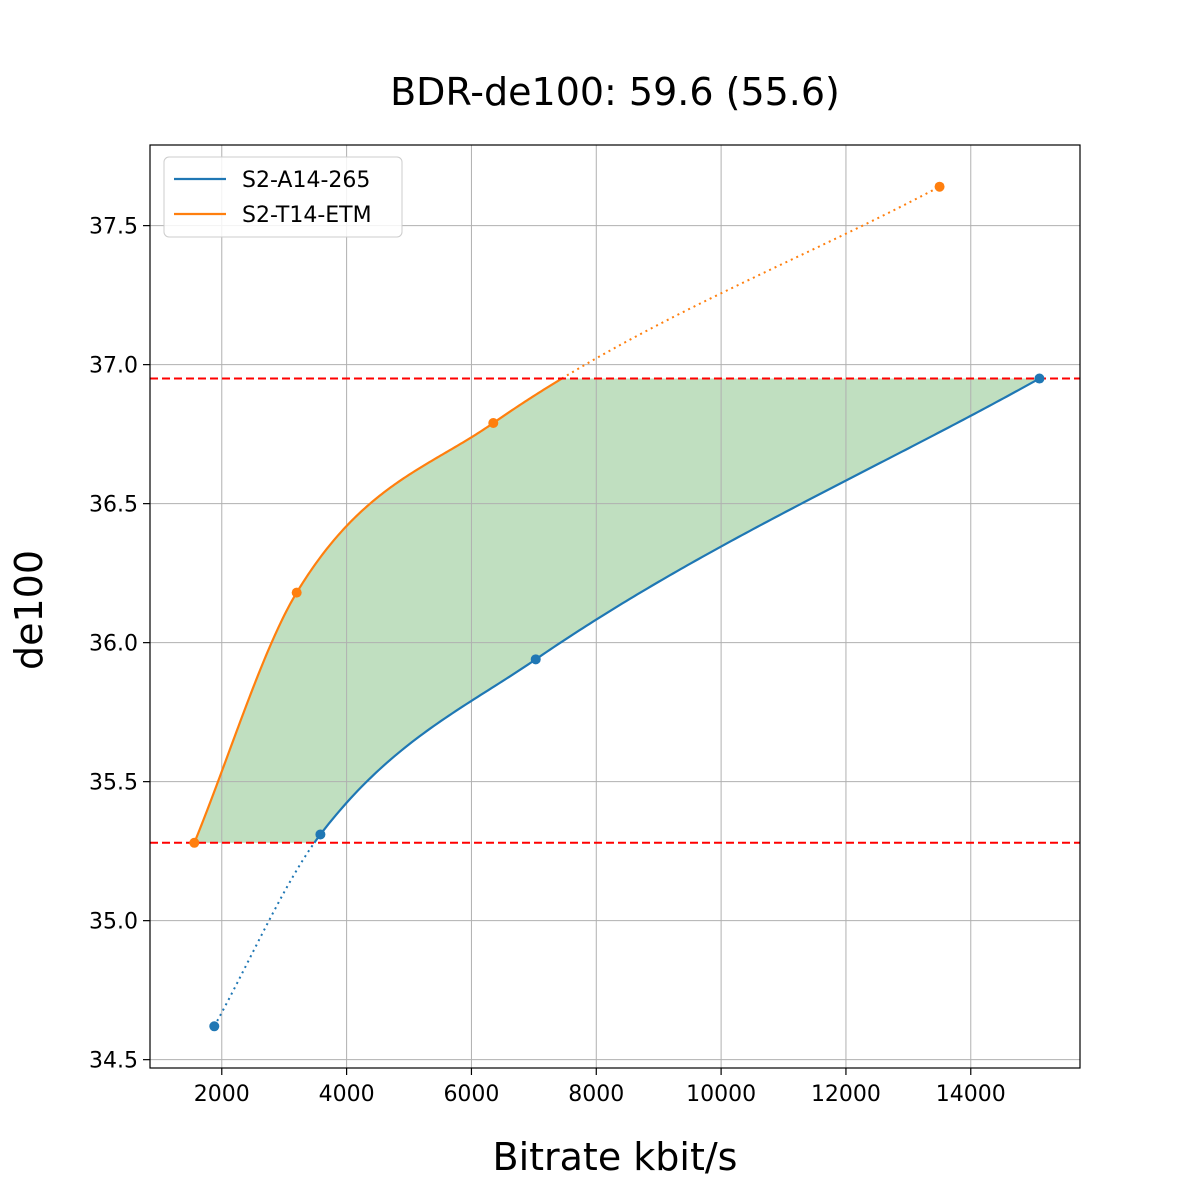 The width and height of the screenshot is (1200, 1200). What do you see at coordinates (721, 1094) in the screenshot?
I see `x-tick-label: 10000` at bounding box center [721, 1094].